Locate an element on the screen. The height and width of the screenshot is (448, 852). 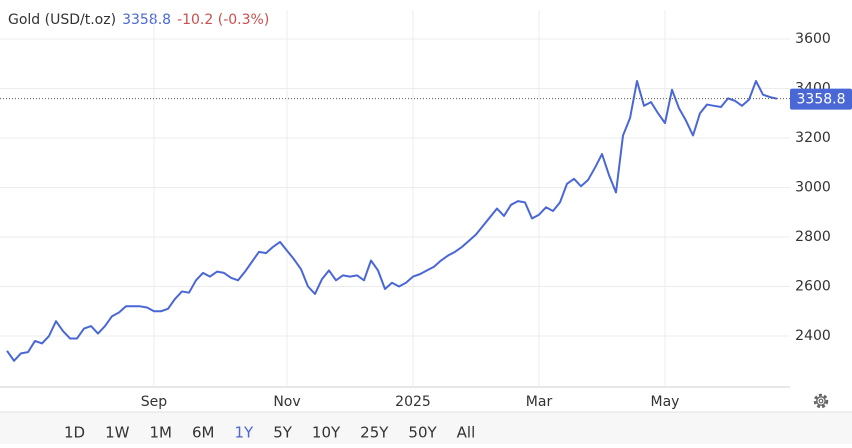
range-button: 1Y is located at coordinates (244, 433).